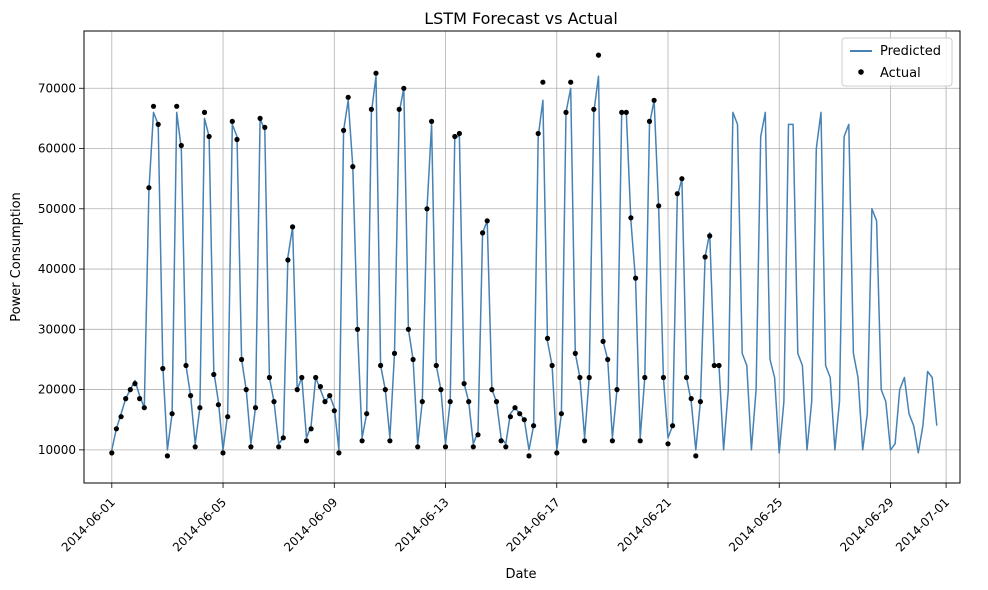  What do you see at coordinates (57, 329) in the screenshot?
I see `y-tick-label: 30000` at bounding box center [57, 329].